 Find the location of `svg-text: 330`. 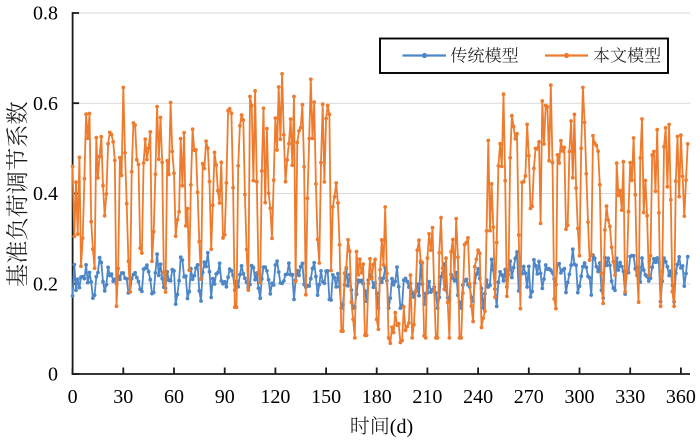

svg-text: 330 is located at coordinates (630, 397).